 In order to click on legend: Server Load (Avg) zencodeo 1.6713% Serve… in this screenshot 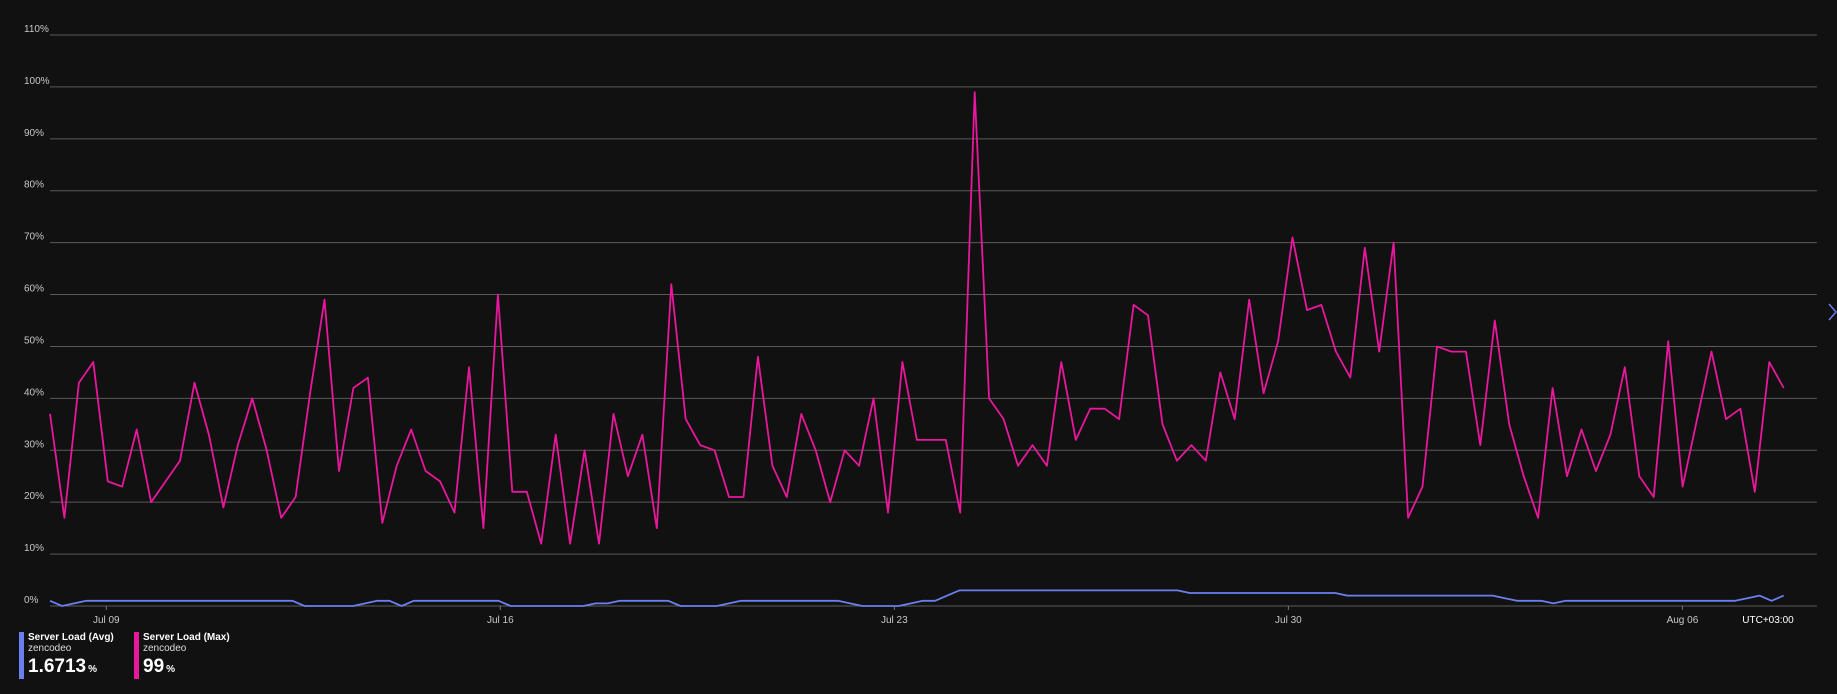, I will do `click(126, 656)`.